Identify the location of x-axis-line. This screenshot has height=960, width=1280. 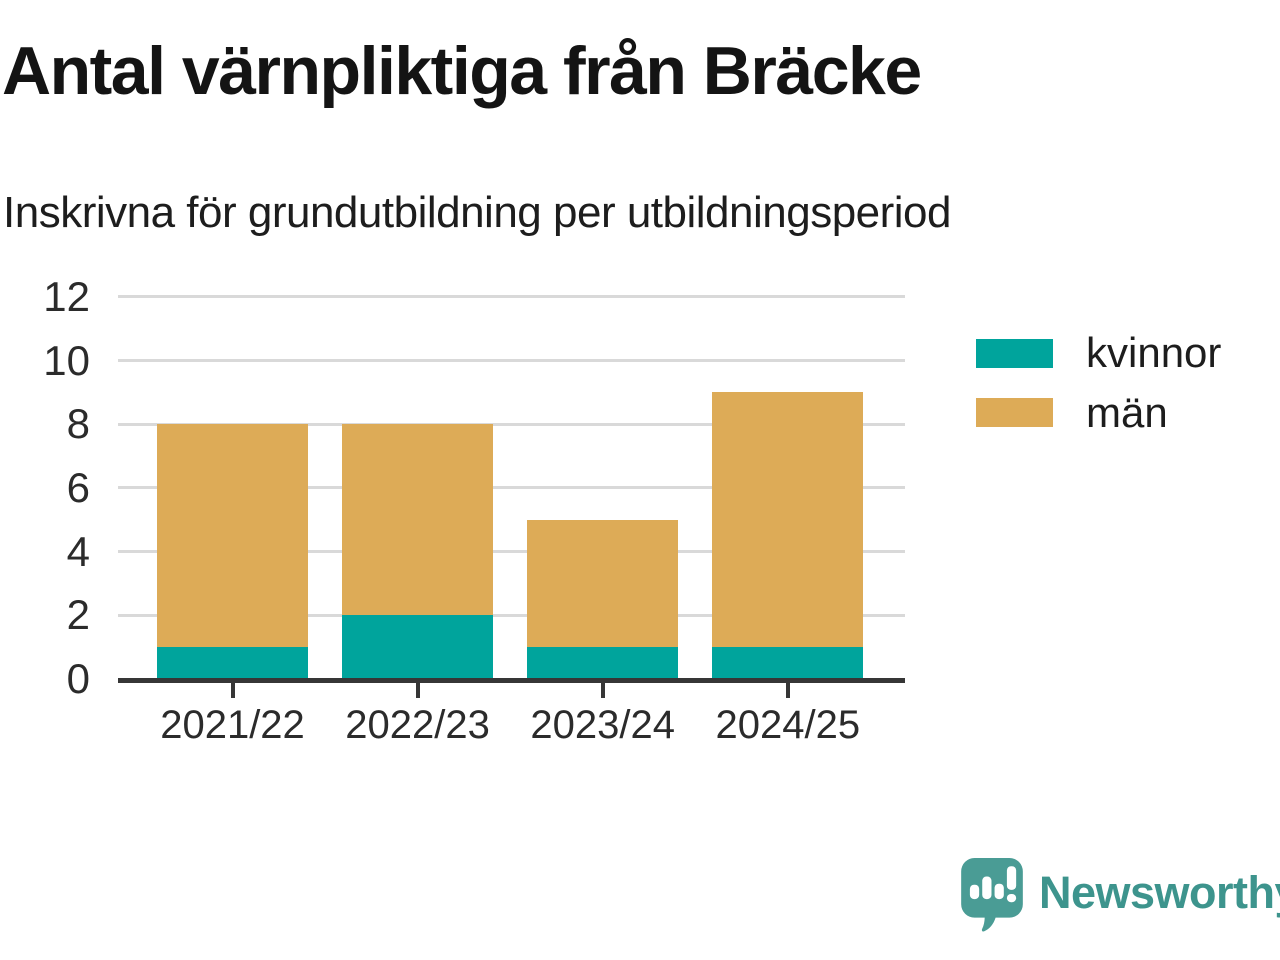
(511, 680).